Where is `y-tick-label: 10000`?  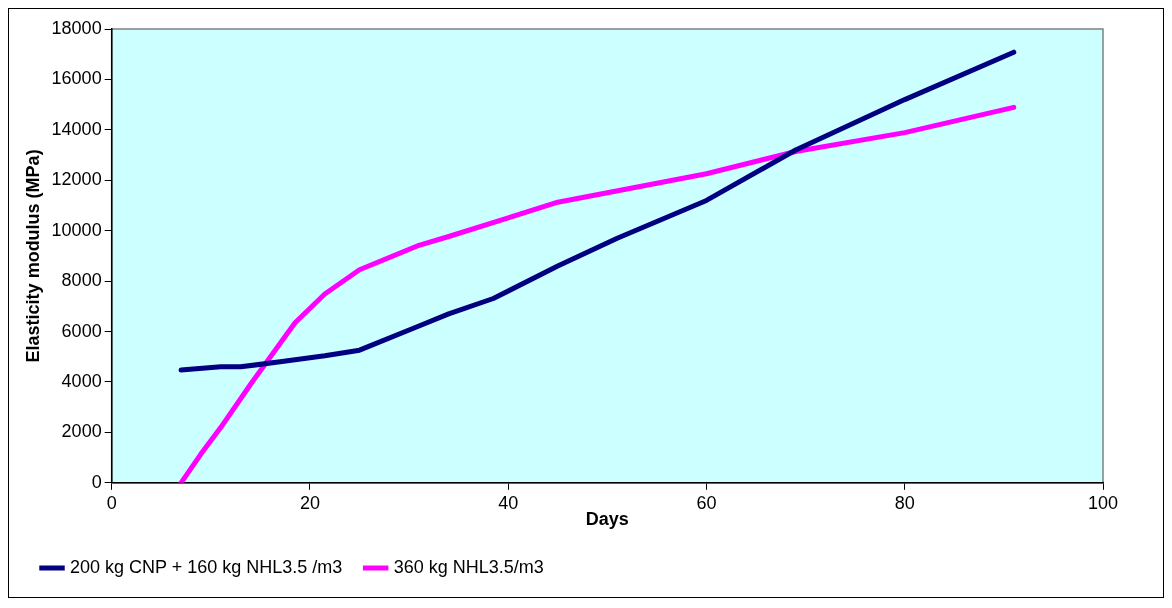
y-tick-label: 10000 is located at coordinates (76, 229).